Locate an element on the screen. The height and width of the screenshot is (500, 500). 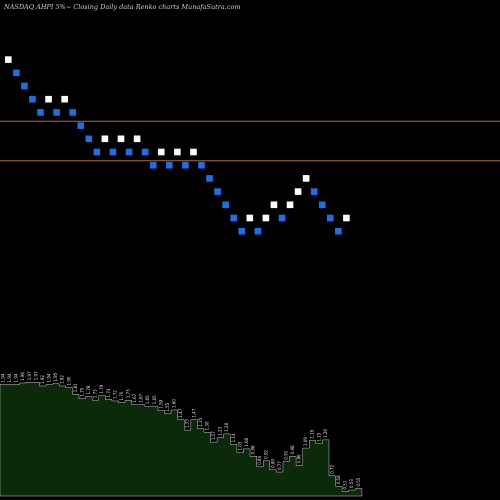
volume-label: 1.03 is located at coordinates (239, 445).